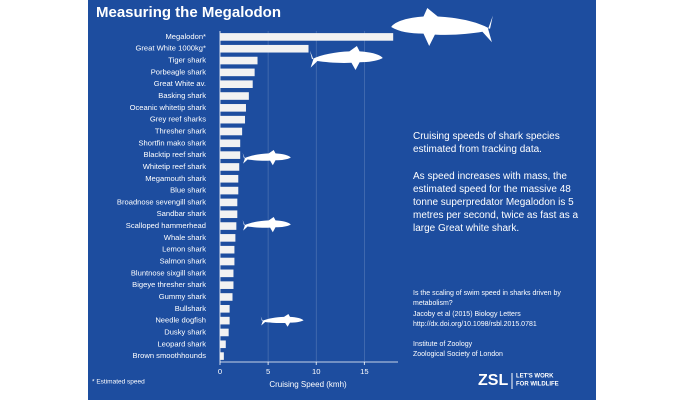 The image size is (684, 400). Describe the element at coordinates (364, 371) in the screenshot. I see `x-tick-label: 15` at that location.